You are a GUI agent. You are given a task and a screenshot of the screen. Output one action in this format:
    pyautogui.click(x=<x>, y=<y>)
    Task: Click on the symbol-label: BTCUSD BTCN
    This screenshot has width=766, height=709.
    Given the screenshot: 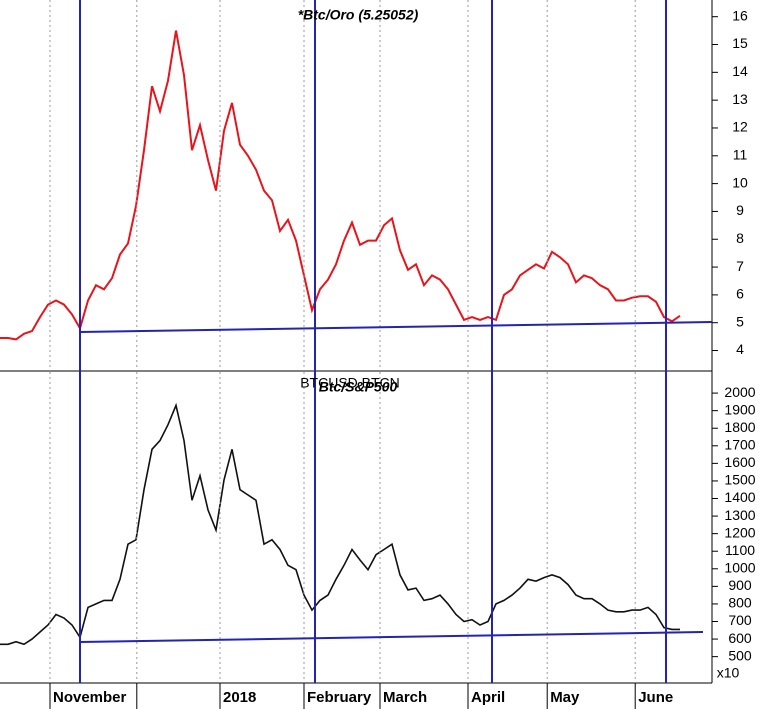 What is the action you would take?
    pyautogui.click(x=350, y=383)
    